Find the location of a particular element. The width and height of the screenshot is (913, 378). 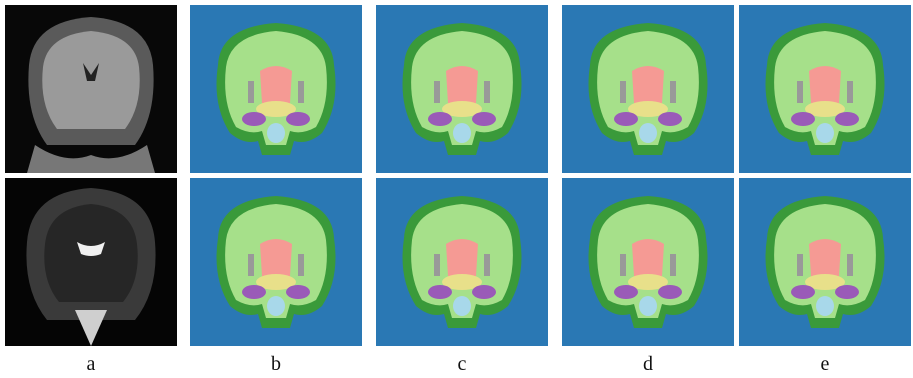

t2-image is located at coordinates (91, 262).